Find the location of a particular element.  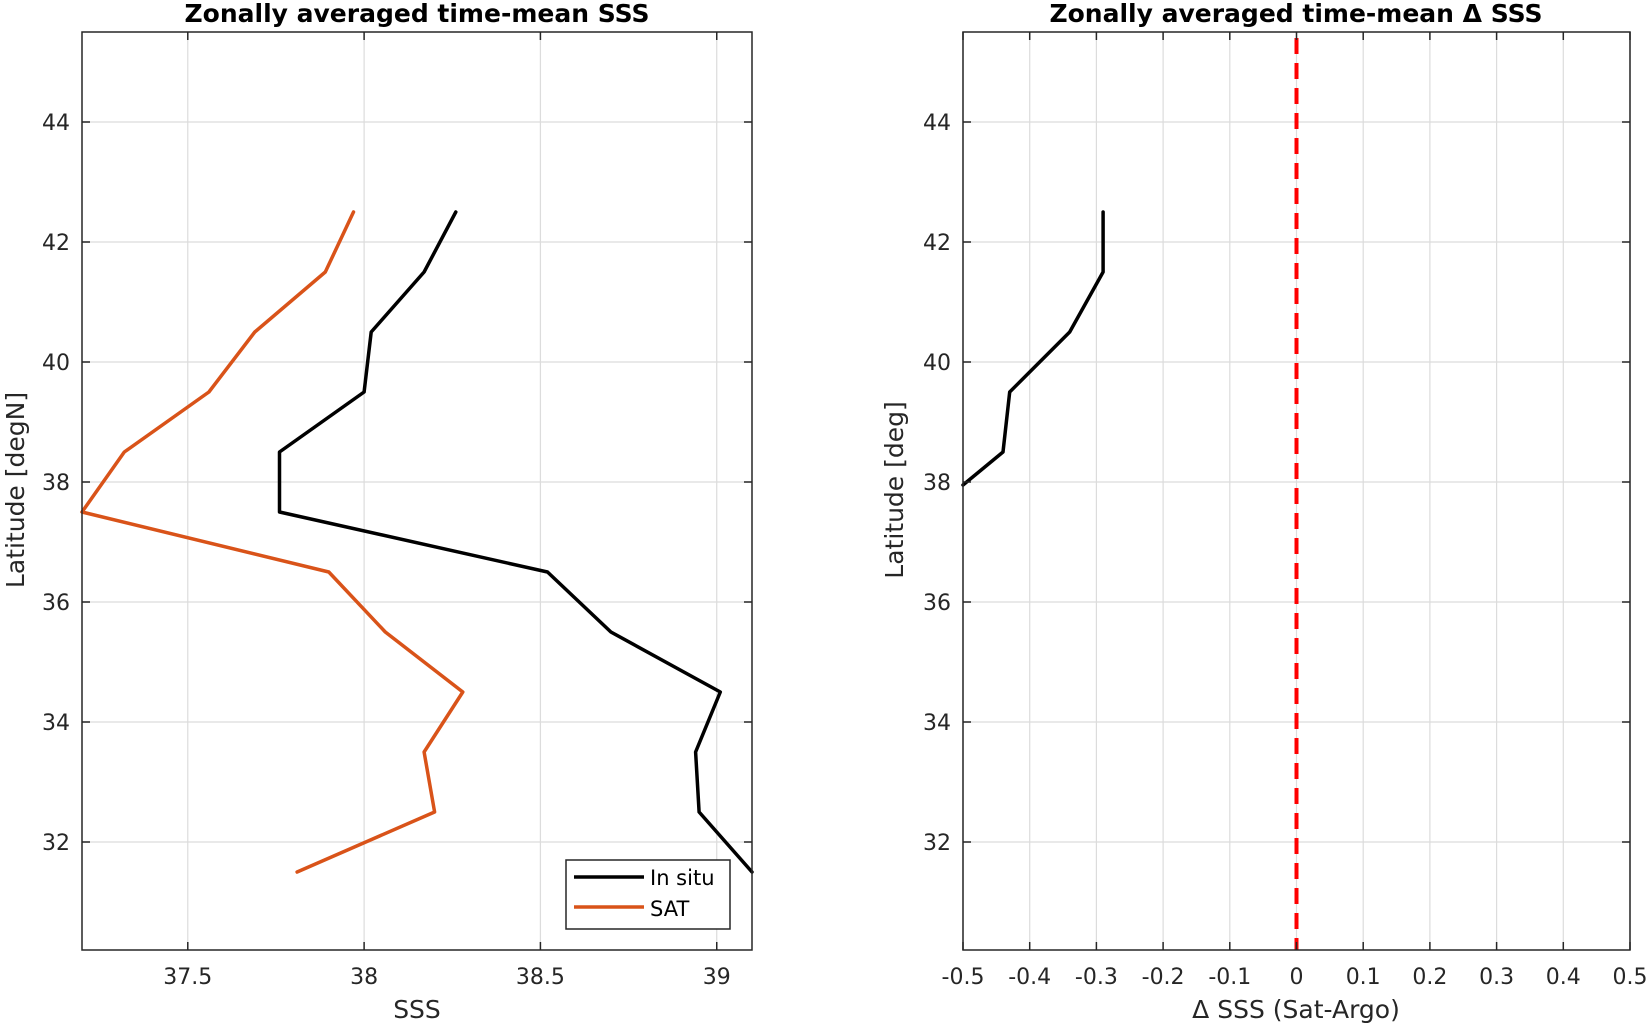

delta-sss-panel-ytick-label: 32 is located at coordinates (937, 843).